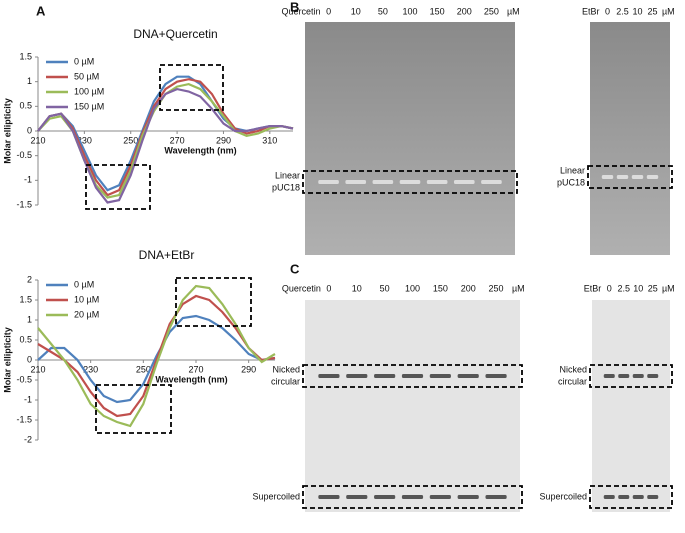 This screenshot has height=533, width=685. Describe the element at coordinates (29, 279) in the screenshot. I see `y-tick-label: 2` at that location.